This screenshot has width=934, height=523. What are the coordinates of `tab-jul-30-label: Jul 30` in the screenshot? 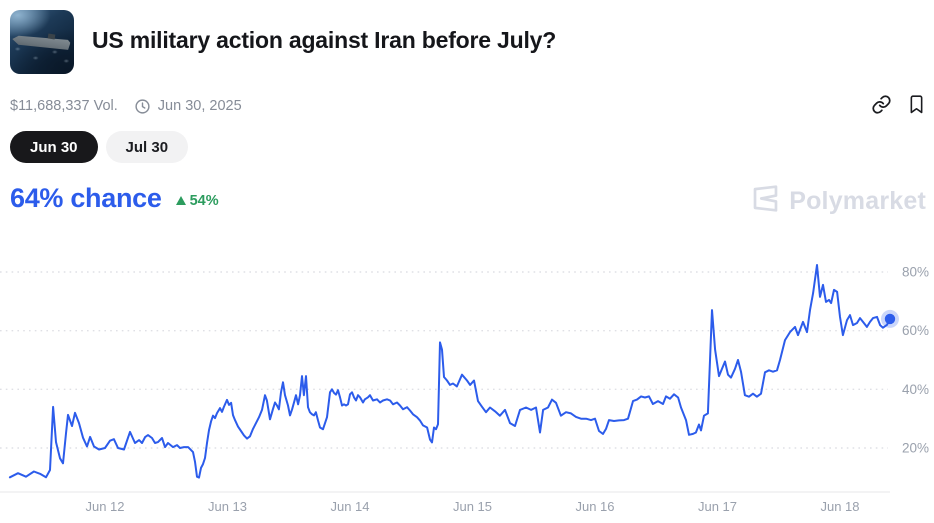 It's located at (147, 147).